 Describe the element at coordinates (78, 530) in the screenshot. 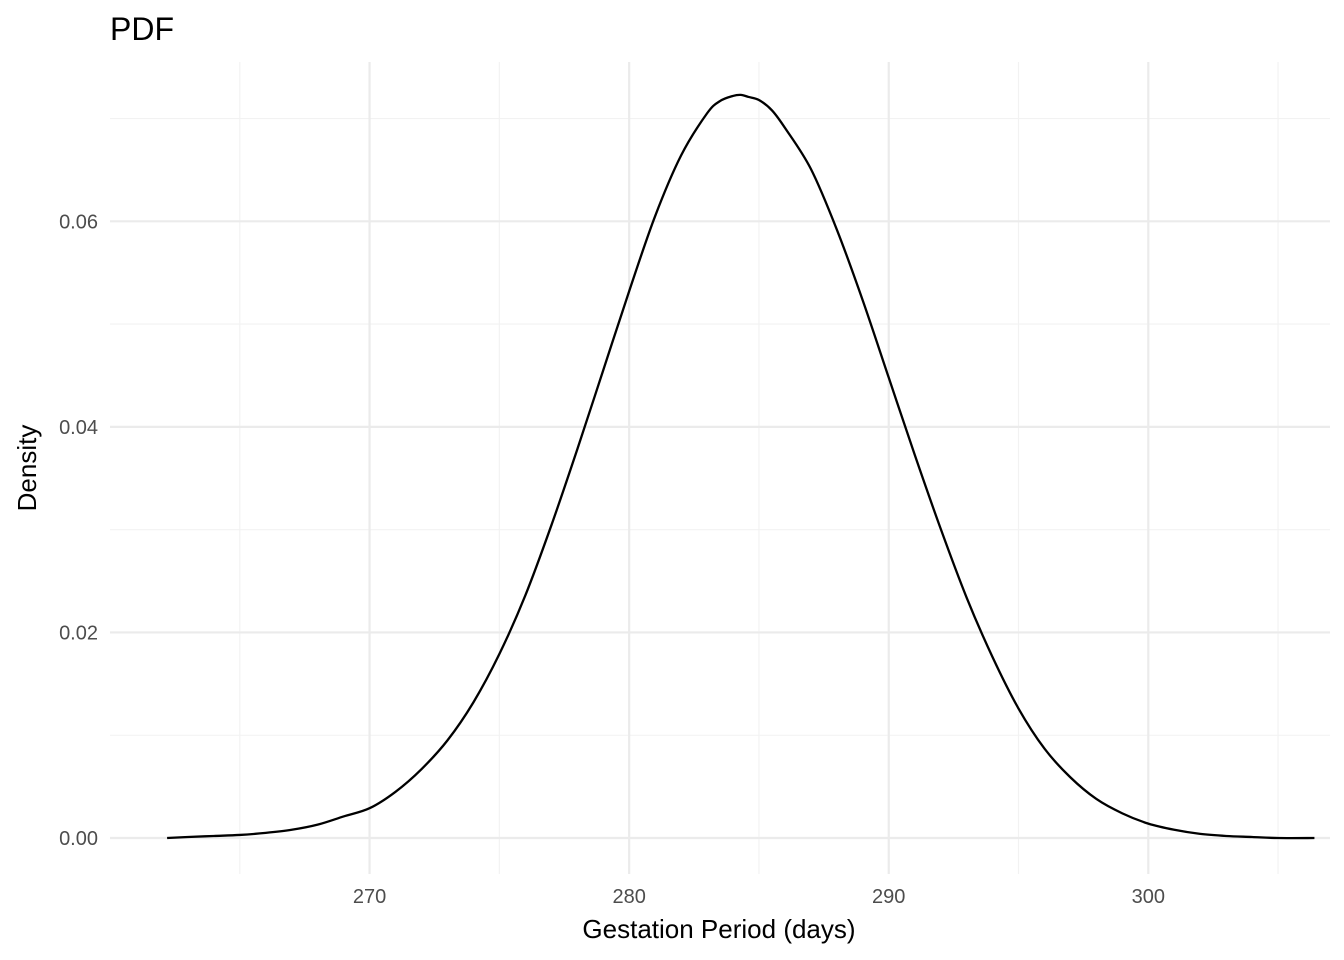

I see `y-axis-tick-labels: 0.00 0.02 0.04 0.06` at that location.